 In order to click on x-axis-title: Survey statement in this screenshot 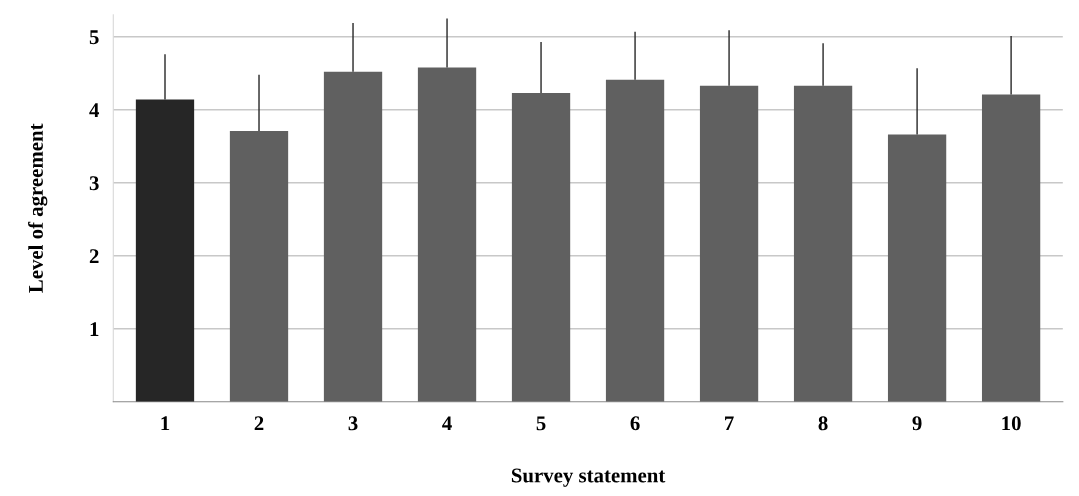, I will do `click(588, 477)`.